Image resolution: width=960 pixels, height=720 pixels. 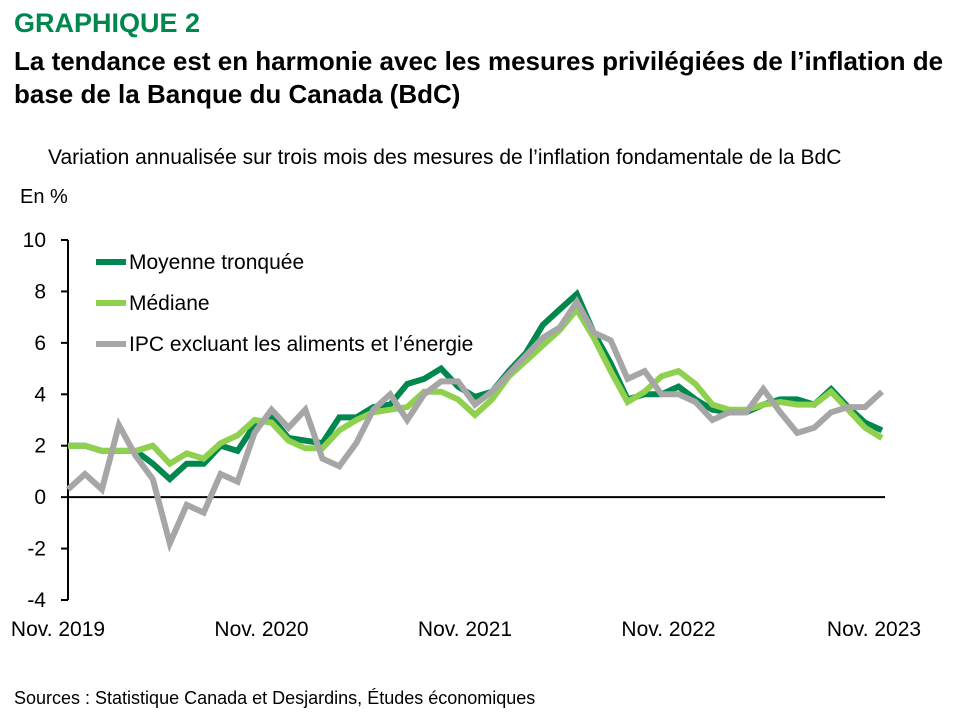 I want to click on y-axis-unit: En %, so click(x=44, y=197).